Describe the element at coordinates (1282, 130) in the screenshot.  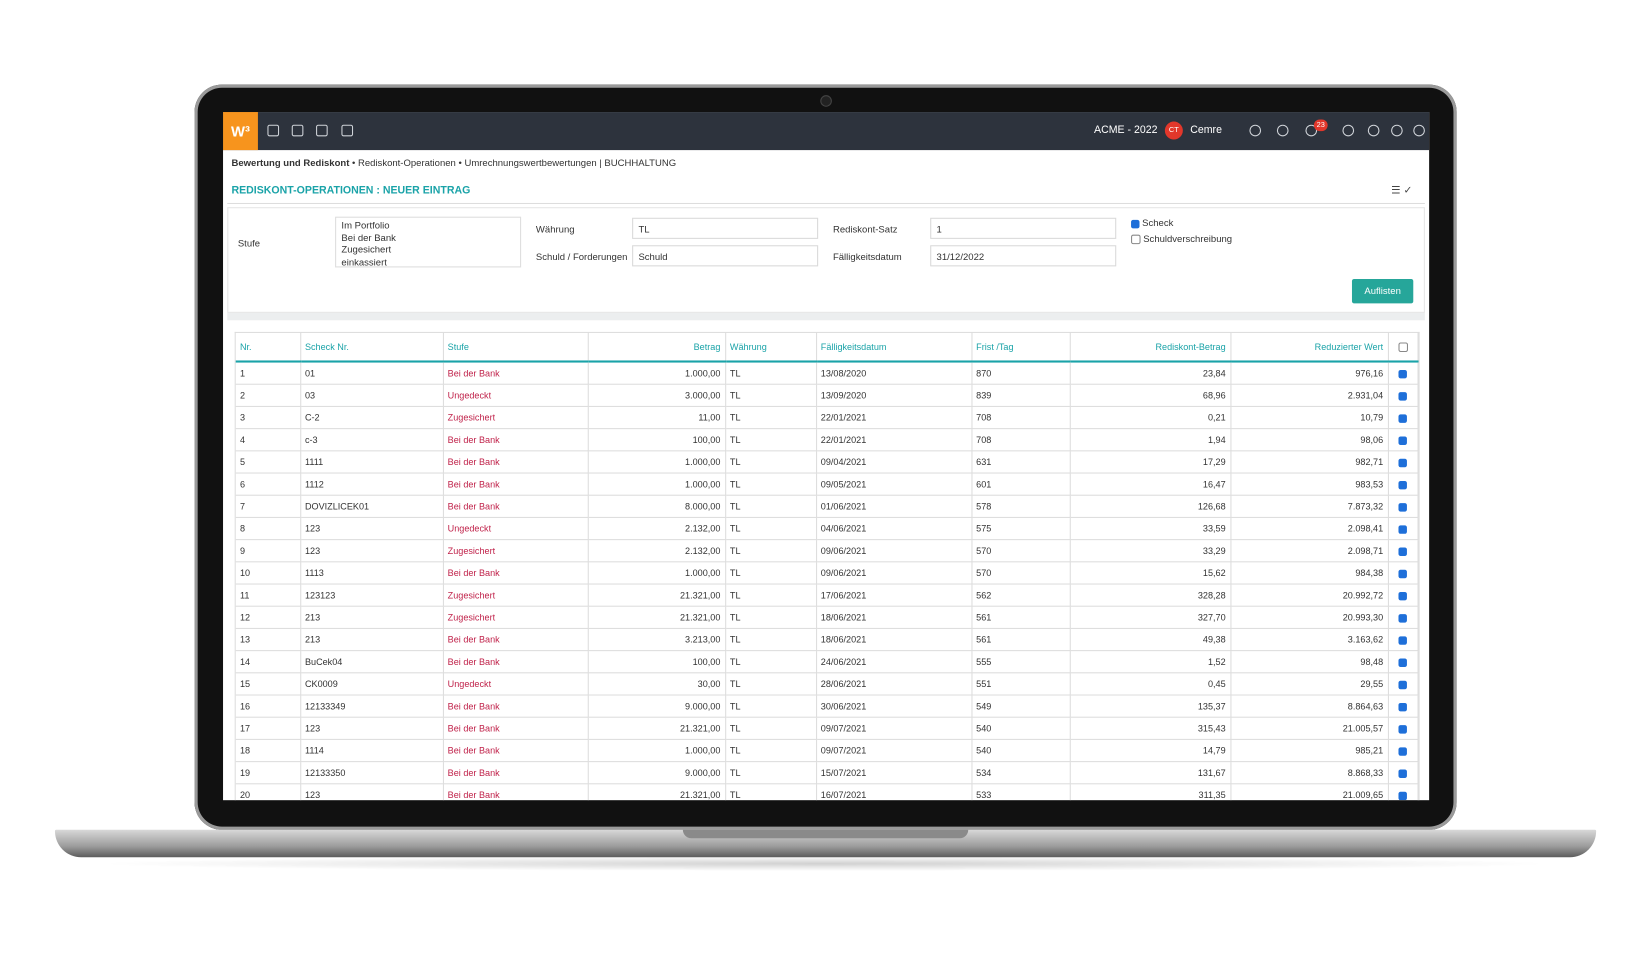
I see `share-icon` at that location.